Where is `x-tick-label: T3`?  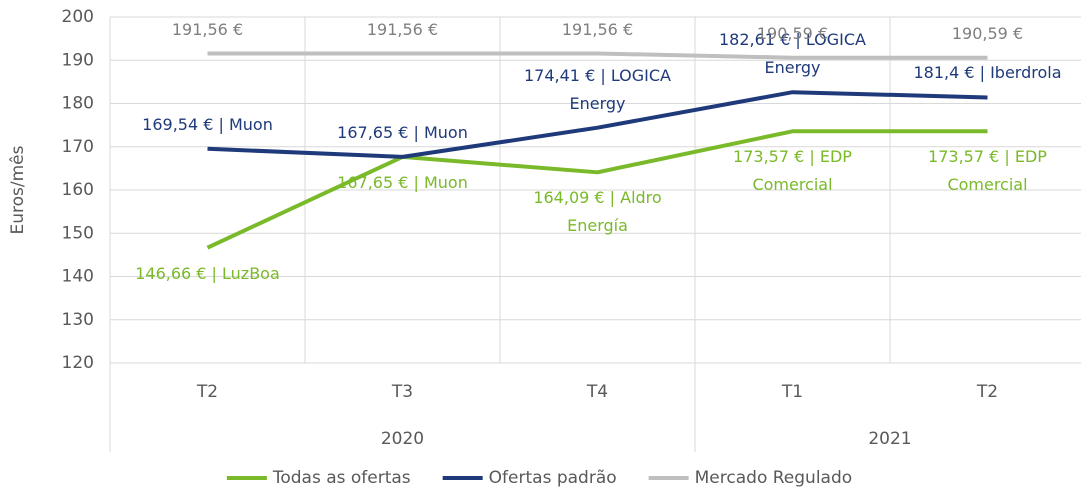 x-tick-label: T3 is located at coordinates (402, 392).